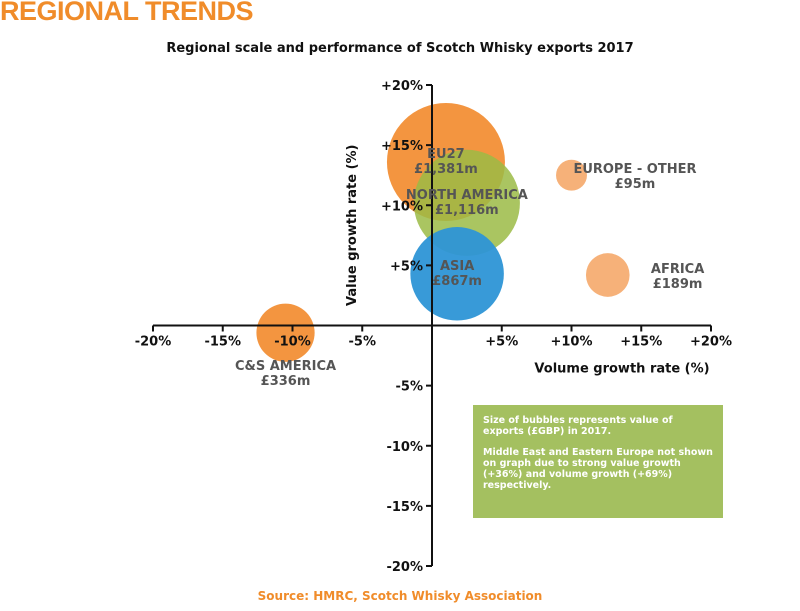 This screenshot has height=611, width=800. What do you see at coordinates (501, 342) in the screenshot?
I see `x-tick-label: +5%` at bounding box center [501, 342].